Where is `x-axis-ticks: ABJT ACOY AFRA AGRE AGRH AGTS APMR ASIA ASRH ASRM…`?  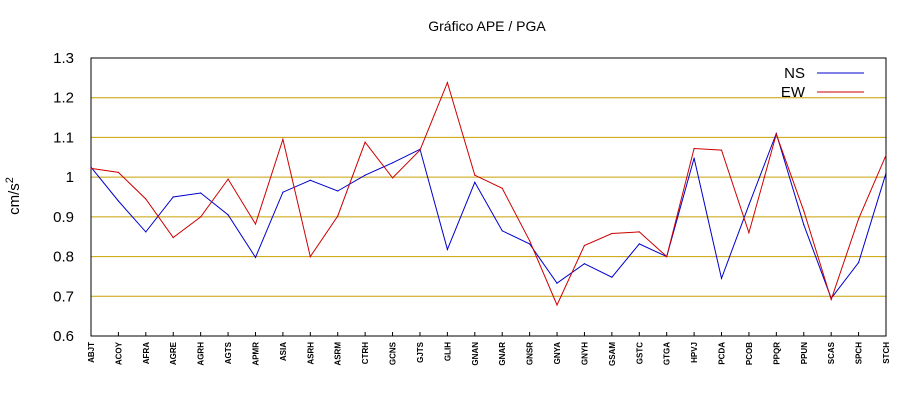
x-axis-ticks: ABJT ACOY AFRA AGRE AGRH AGTS APMR ASIA ASRH ASRM… is located at coordinates (489, 349).